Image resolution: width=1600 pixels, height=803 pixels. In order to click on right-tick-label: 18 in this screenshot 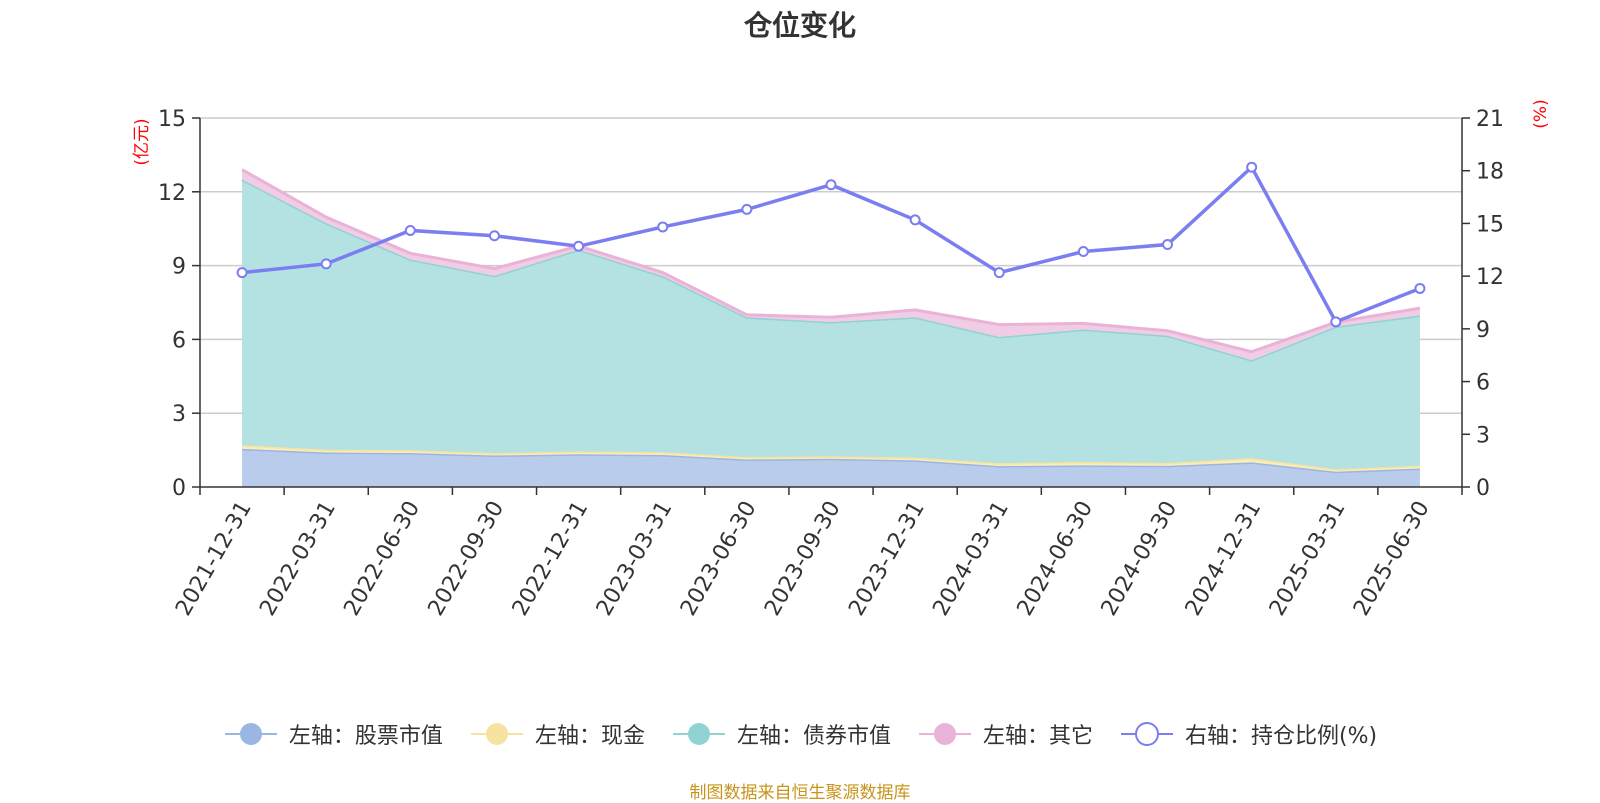, I will do `click(1490, 172)`.